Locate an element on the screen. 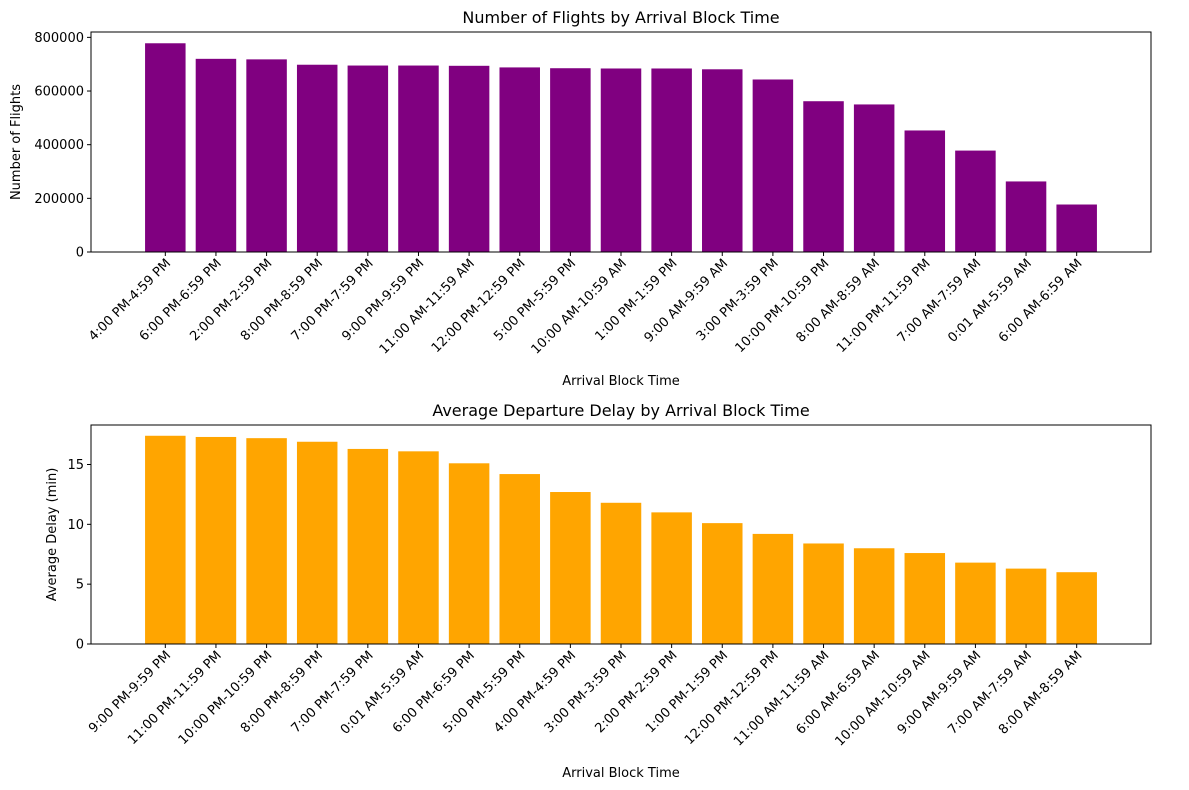 This screenshot has height=790, width=1189. y-axis-label: Average Delay (min) is located at coordinates (52, 535).